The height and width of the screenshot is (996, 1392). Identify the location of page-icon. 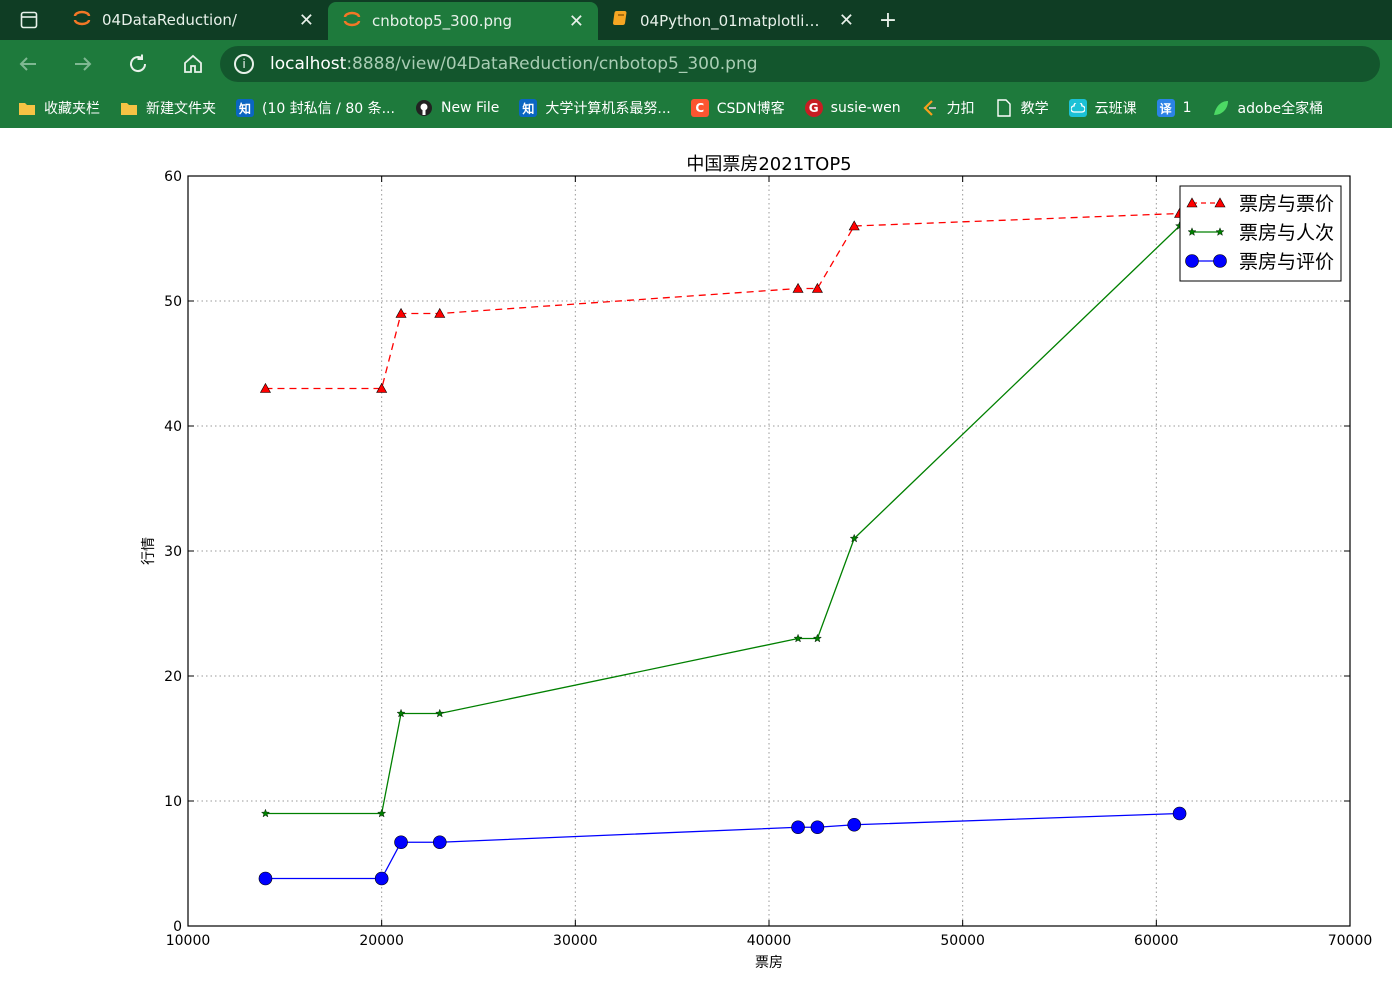
(1004, 108).